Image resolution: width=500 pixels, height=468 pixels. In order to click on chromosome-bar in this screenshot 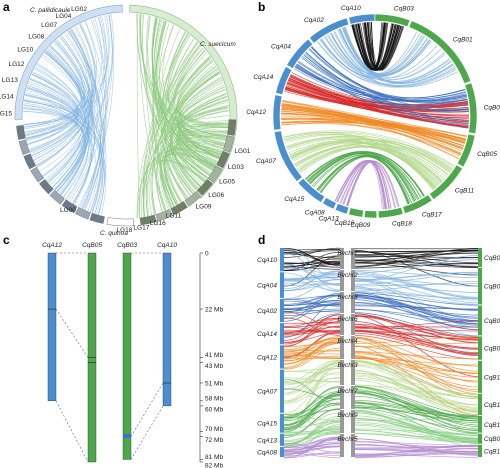, I will do `click(52, 327)`.